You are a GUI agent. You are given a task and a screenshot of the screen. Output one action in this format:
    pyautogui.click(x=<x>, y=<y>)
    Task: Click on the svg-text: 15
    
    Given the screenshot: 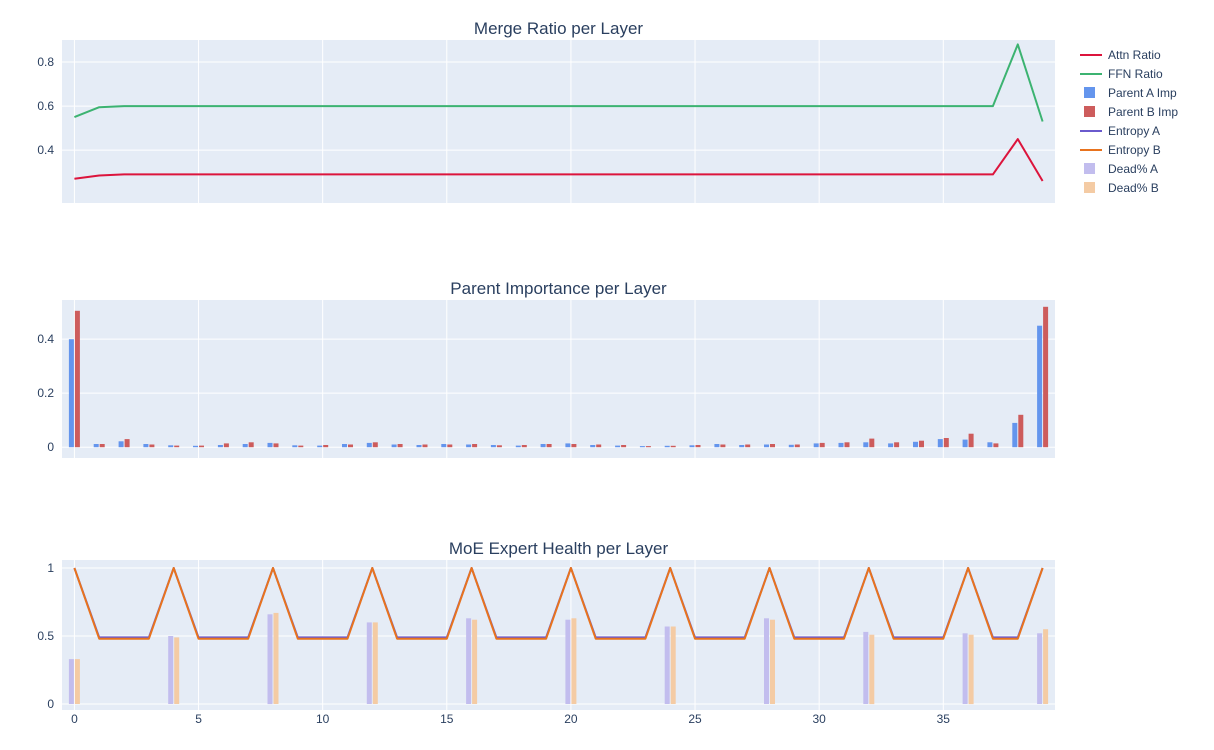 What is the action you would take?
    pyautogui.click(x=447, y=719)
    